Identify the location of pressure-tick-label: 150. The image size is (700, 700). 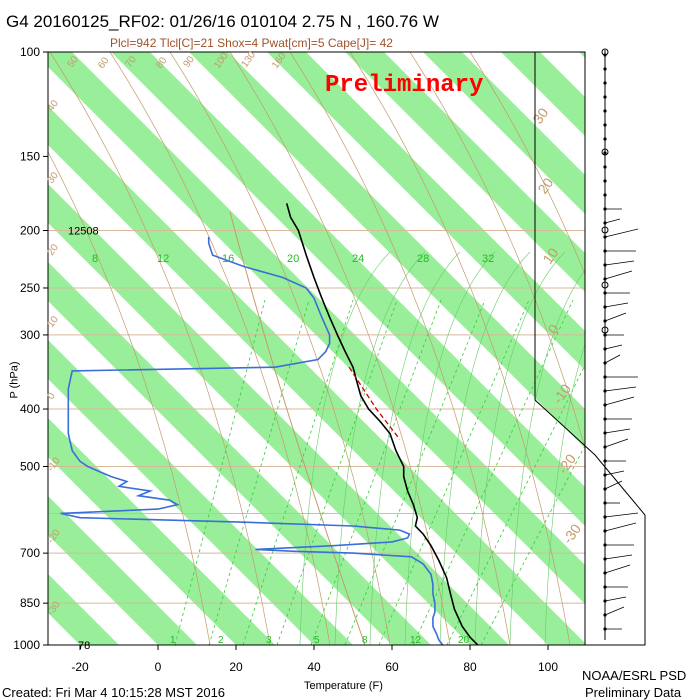
(30, 156).